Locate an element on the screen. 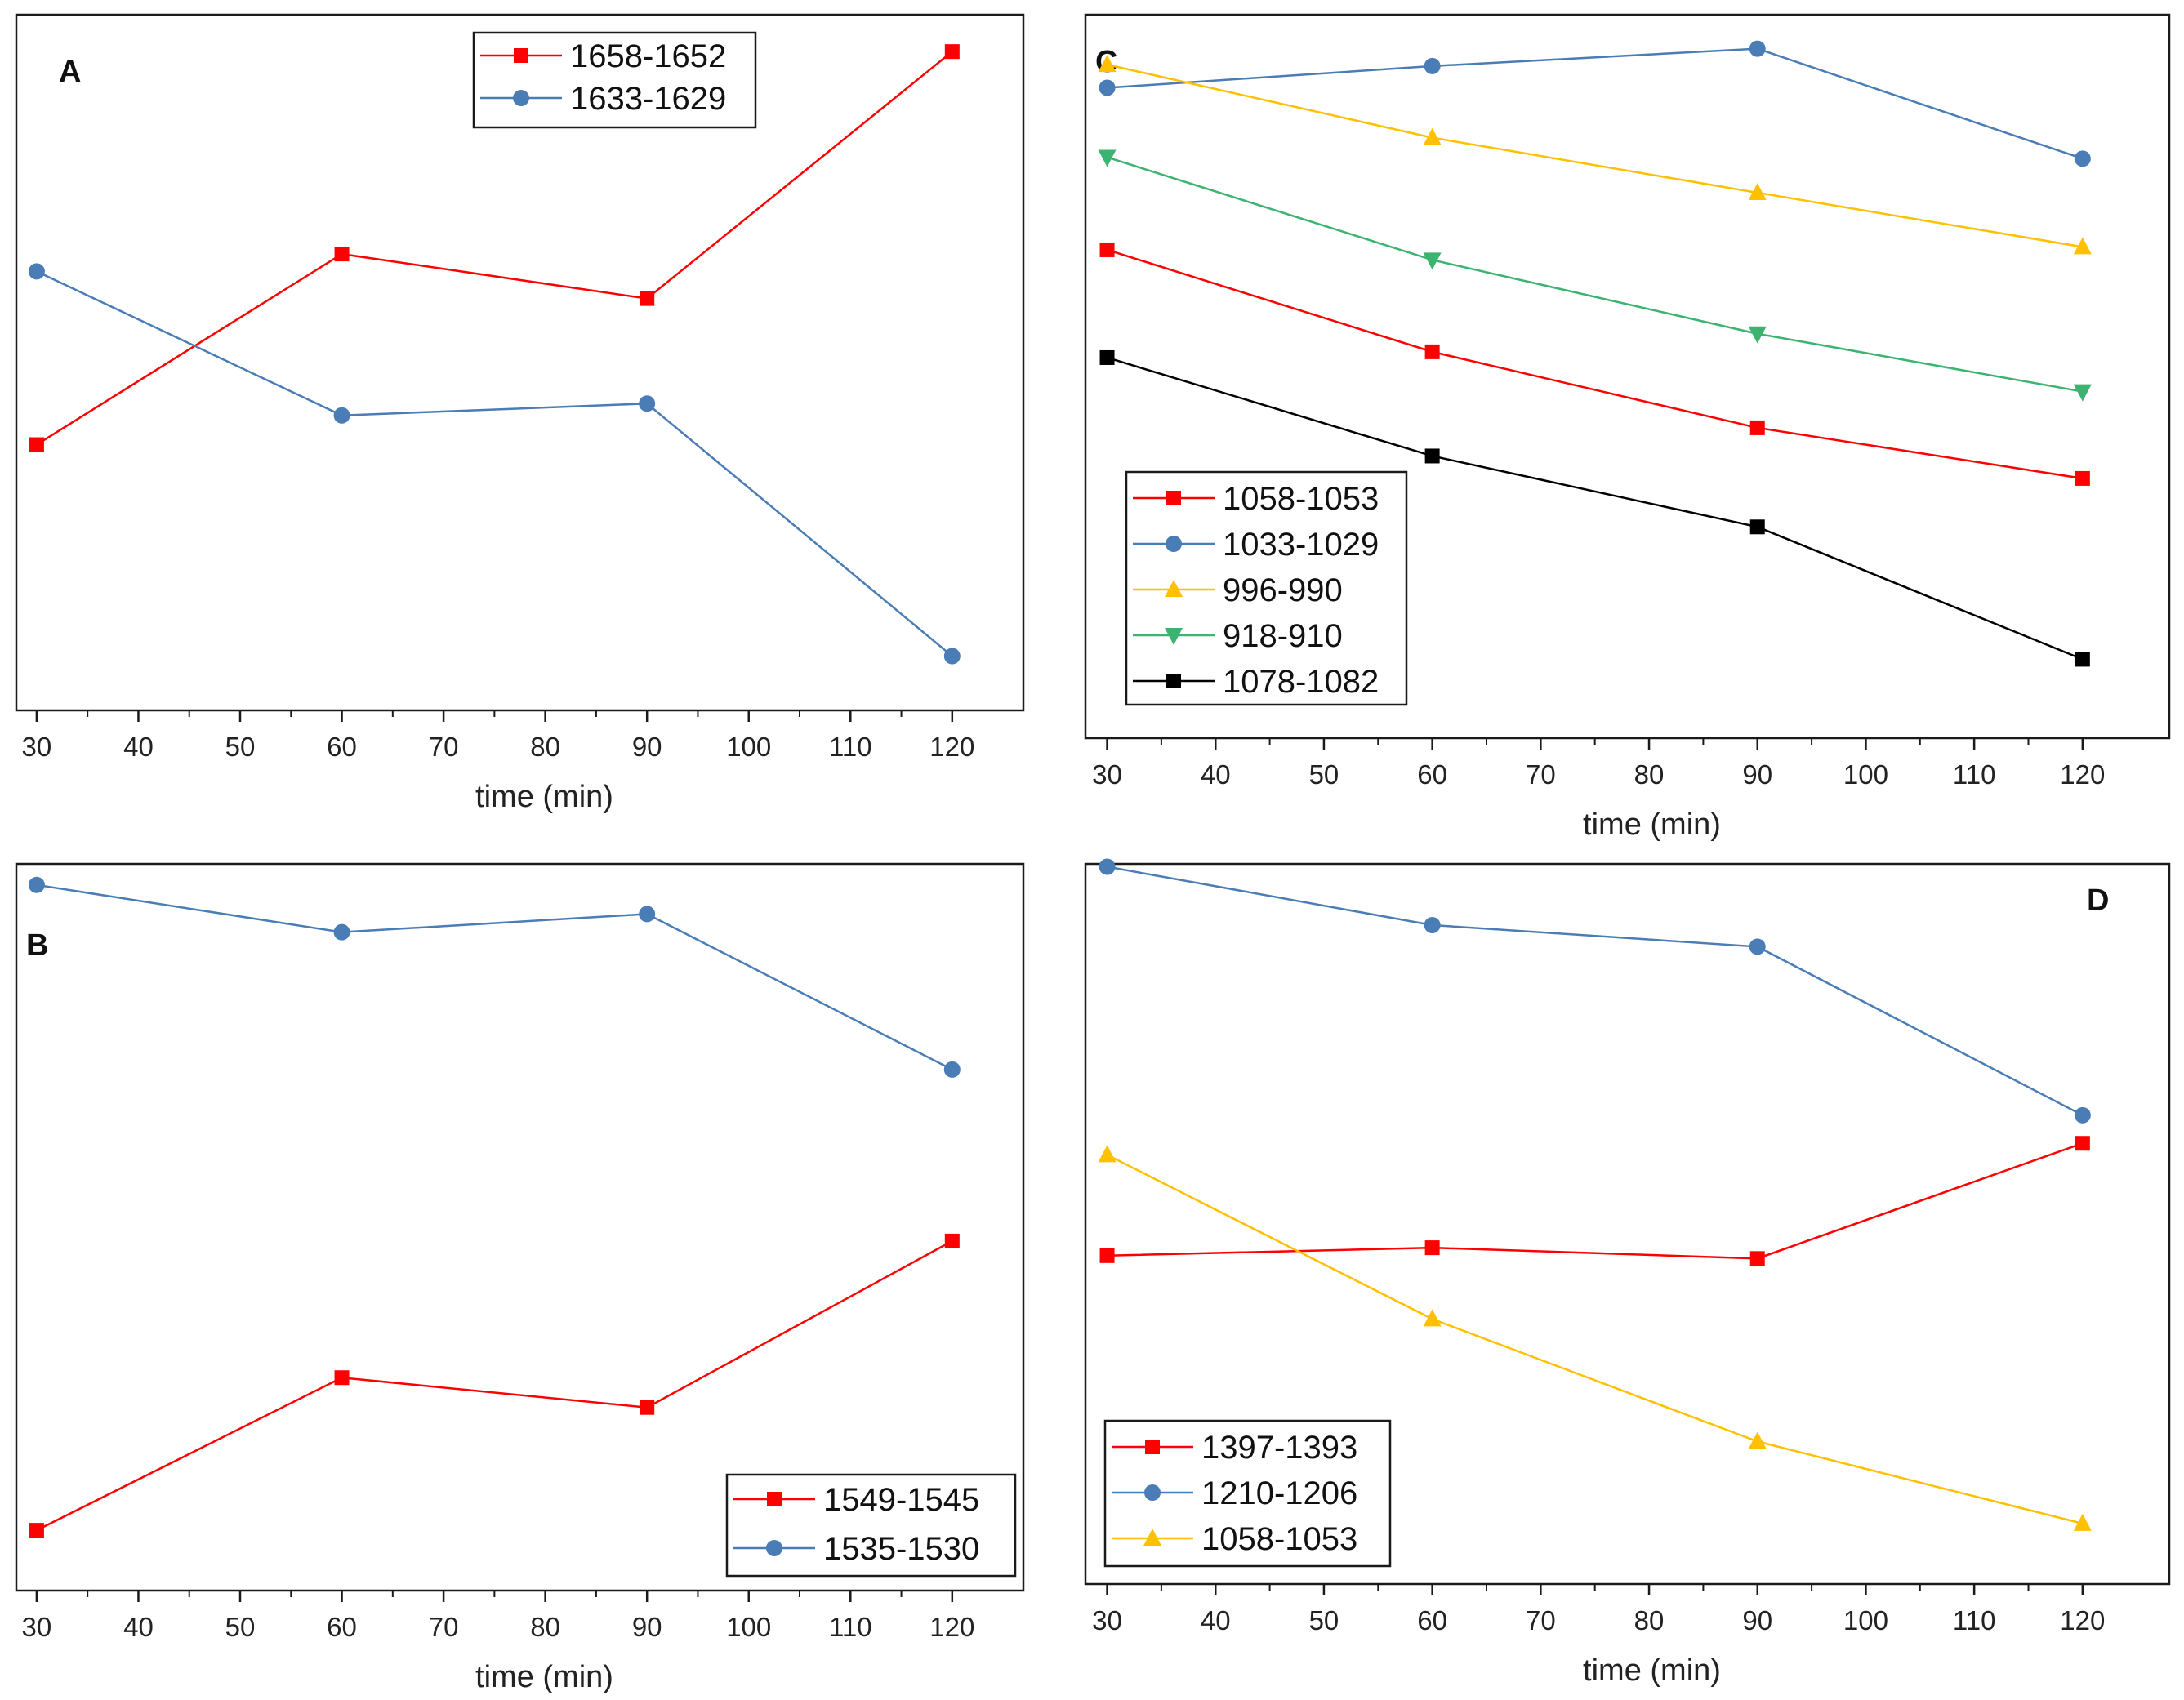 This screenshot has width=2184, height=1700. panel-a-legend: 1658-1652 1633-1629 is located at coordinates (614, 80).